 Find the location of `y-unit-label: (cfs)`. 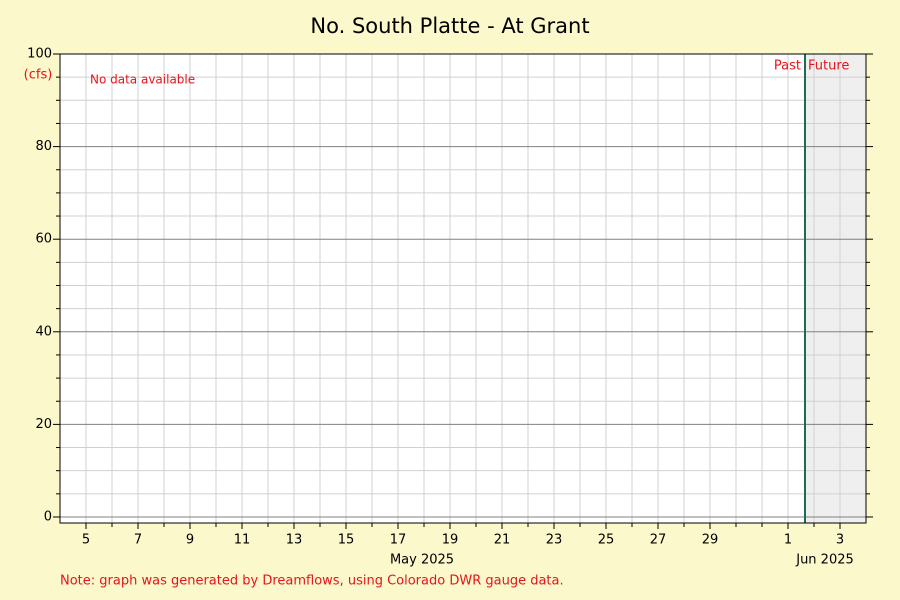

y-unit-label: (cfs) is located at coordinates (38, 75).